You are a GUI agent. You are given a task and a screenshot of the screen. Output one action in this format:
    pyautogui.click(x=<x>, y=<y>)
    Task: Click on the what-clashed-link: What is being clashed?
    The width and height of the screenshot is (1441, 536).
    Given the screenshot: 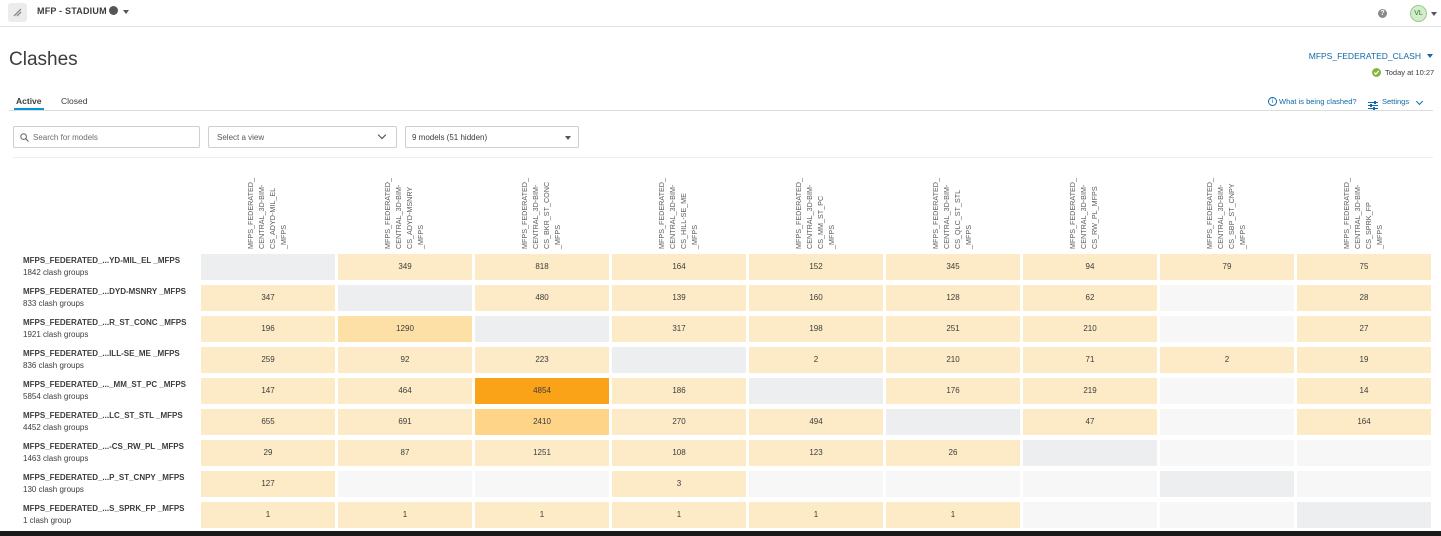 What is the action you would take?
    pyautogui.click(x=1318, y=101)
    